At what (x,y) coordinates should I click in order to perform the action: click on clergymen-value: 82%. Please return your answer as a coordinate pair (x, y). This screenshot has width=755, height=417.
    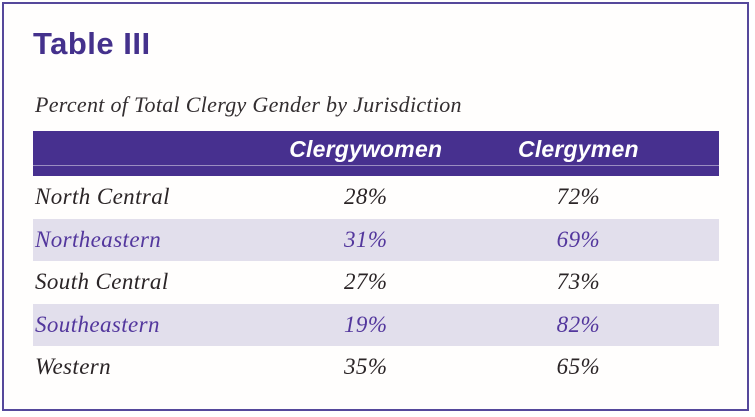
    Looking at the image, I should click on (578, 324).